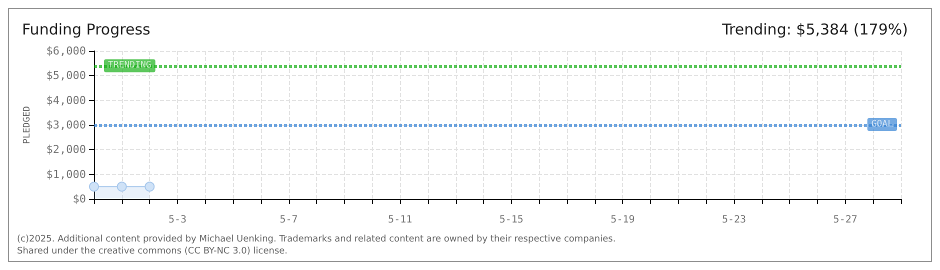  Describe the element at coordinates (66, 125) in the screenshot. I see `y-tick-label: $3,000` at that location.